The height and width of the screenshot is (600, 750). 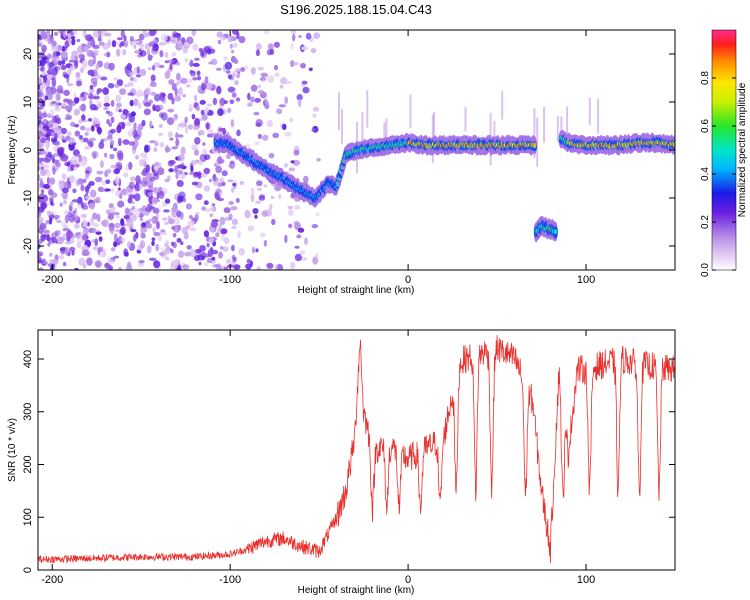 What do you see at coordinates (408, 580) in the screenshot?
I see `x-tick-label: 0` at bounding box center [408, 580].